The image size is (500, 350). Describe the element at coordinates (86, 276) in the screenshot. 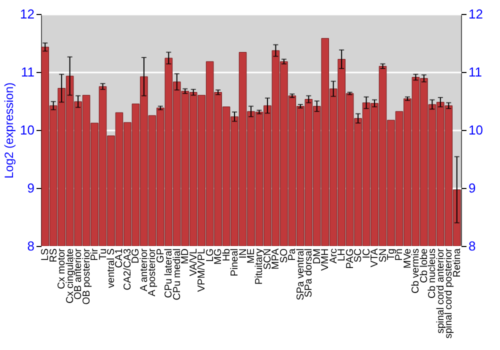

I see `x-tick-label: OB posterior` at that location.